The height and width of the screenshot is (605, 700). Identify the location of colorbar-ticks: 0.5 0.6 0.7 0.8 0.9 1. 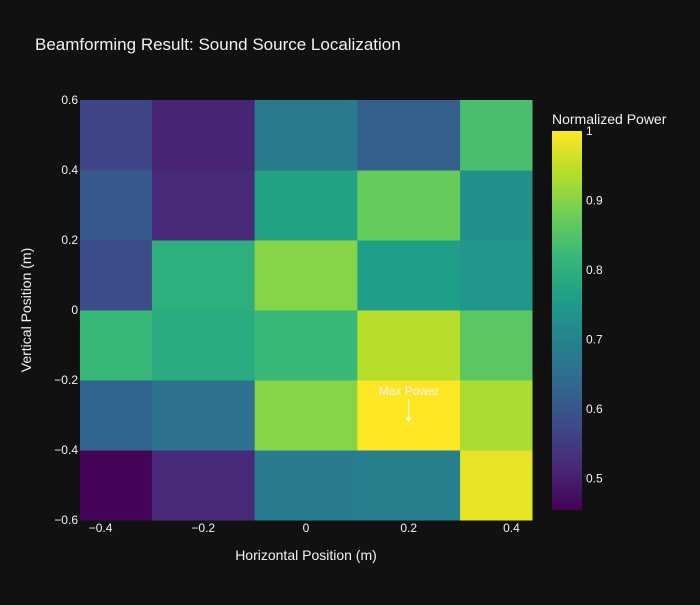
(594, 305).